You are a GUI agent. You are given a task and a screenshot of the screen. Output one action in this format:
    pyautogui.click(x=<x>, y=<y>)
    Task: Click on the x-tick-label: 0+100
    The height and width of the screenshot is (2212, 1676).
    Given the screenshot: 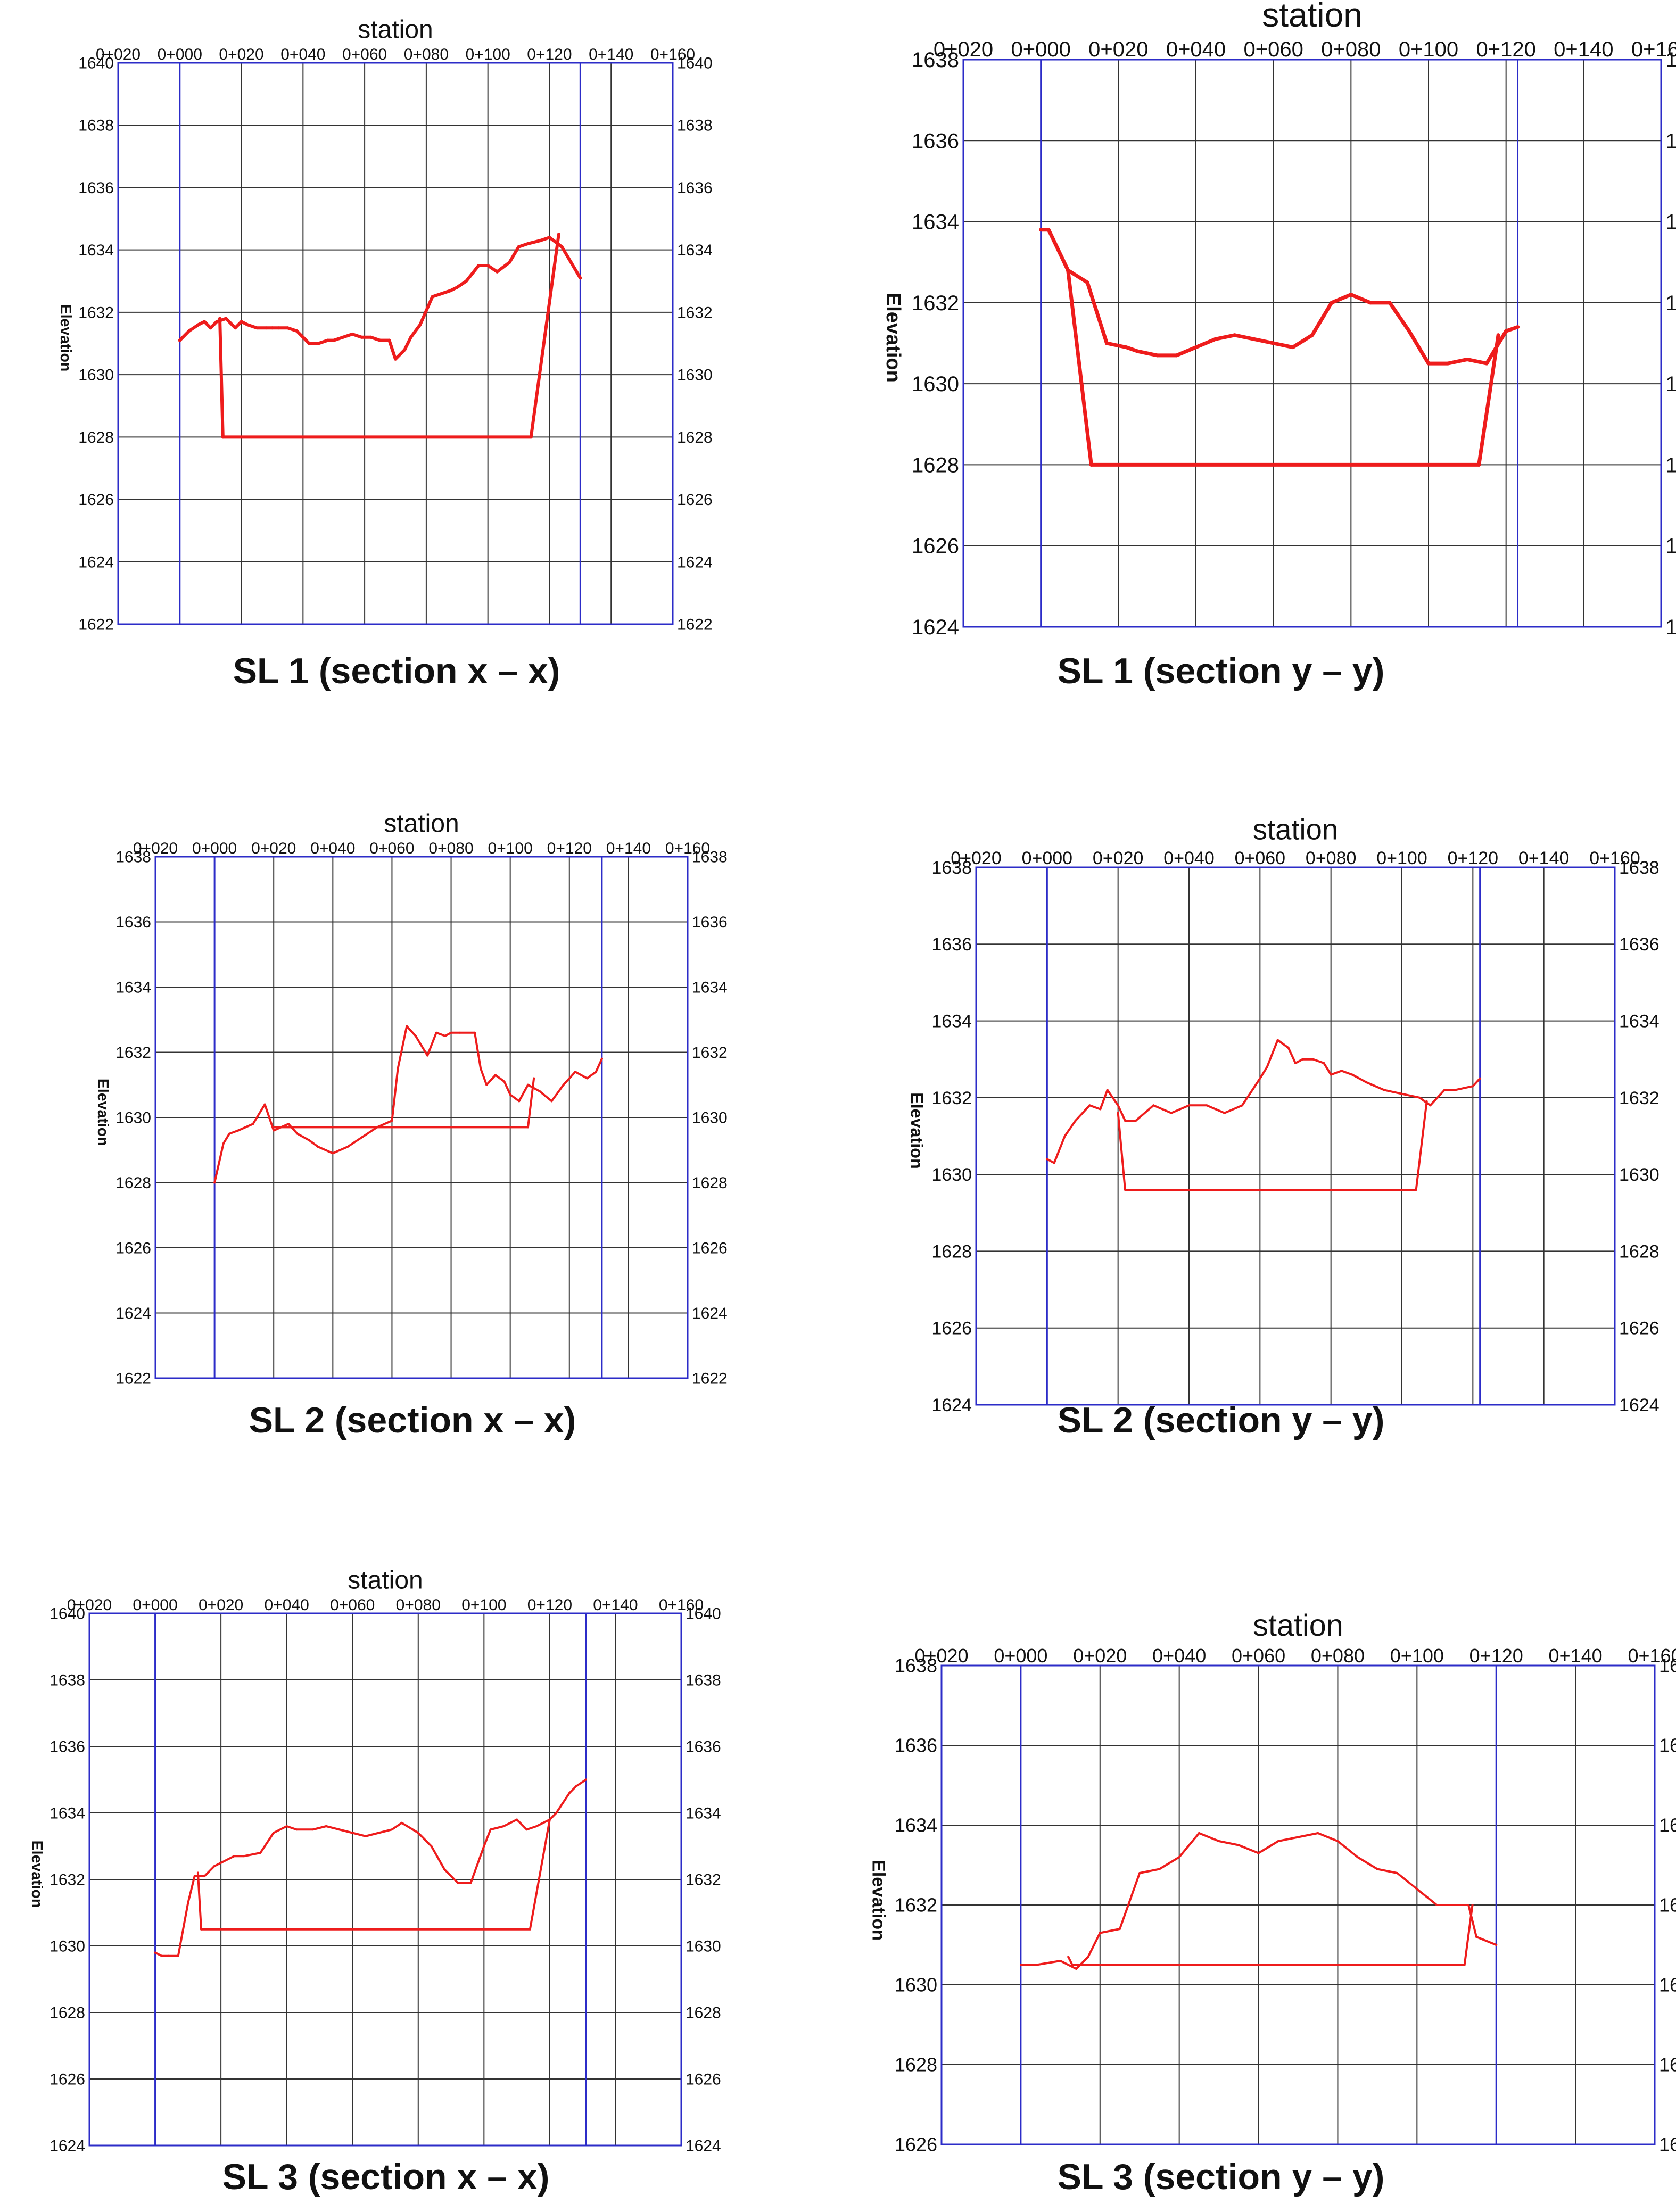 What is the action you would take?
    pyautogui.click(x=1401, y=858)
    